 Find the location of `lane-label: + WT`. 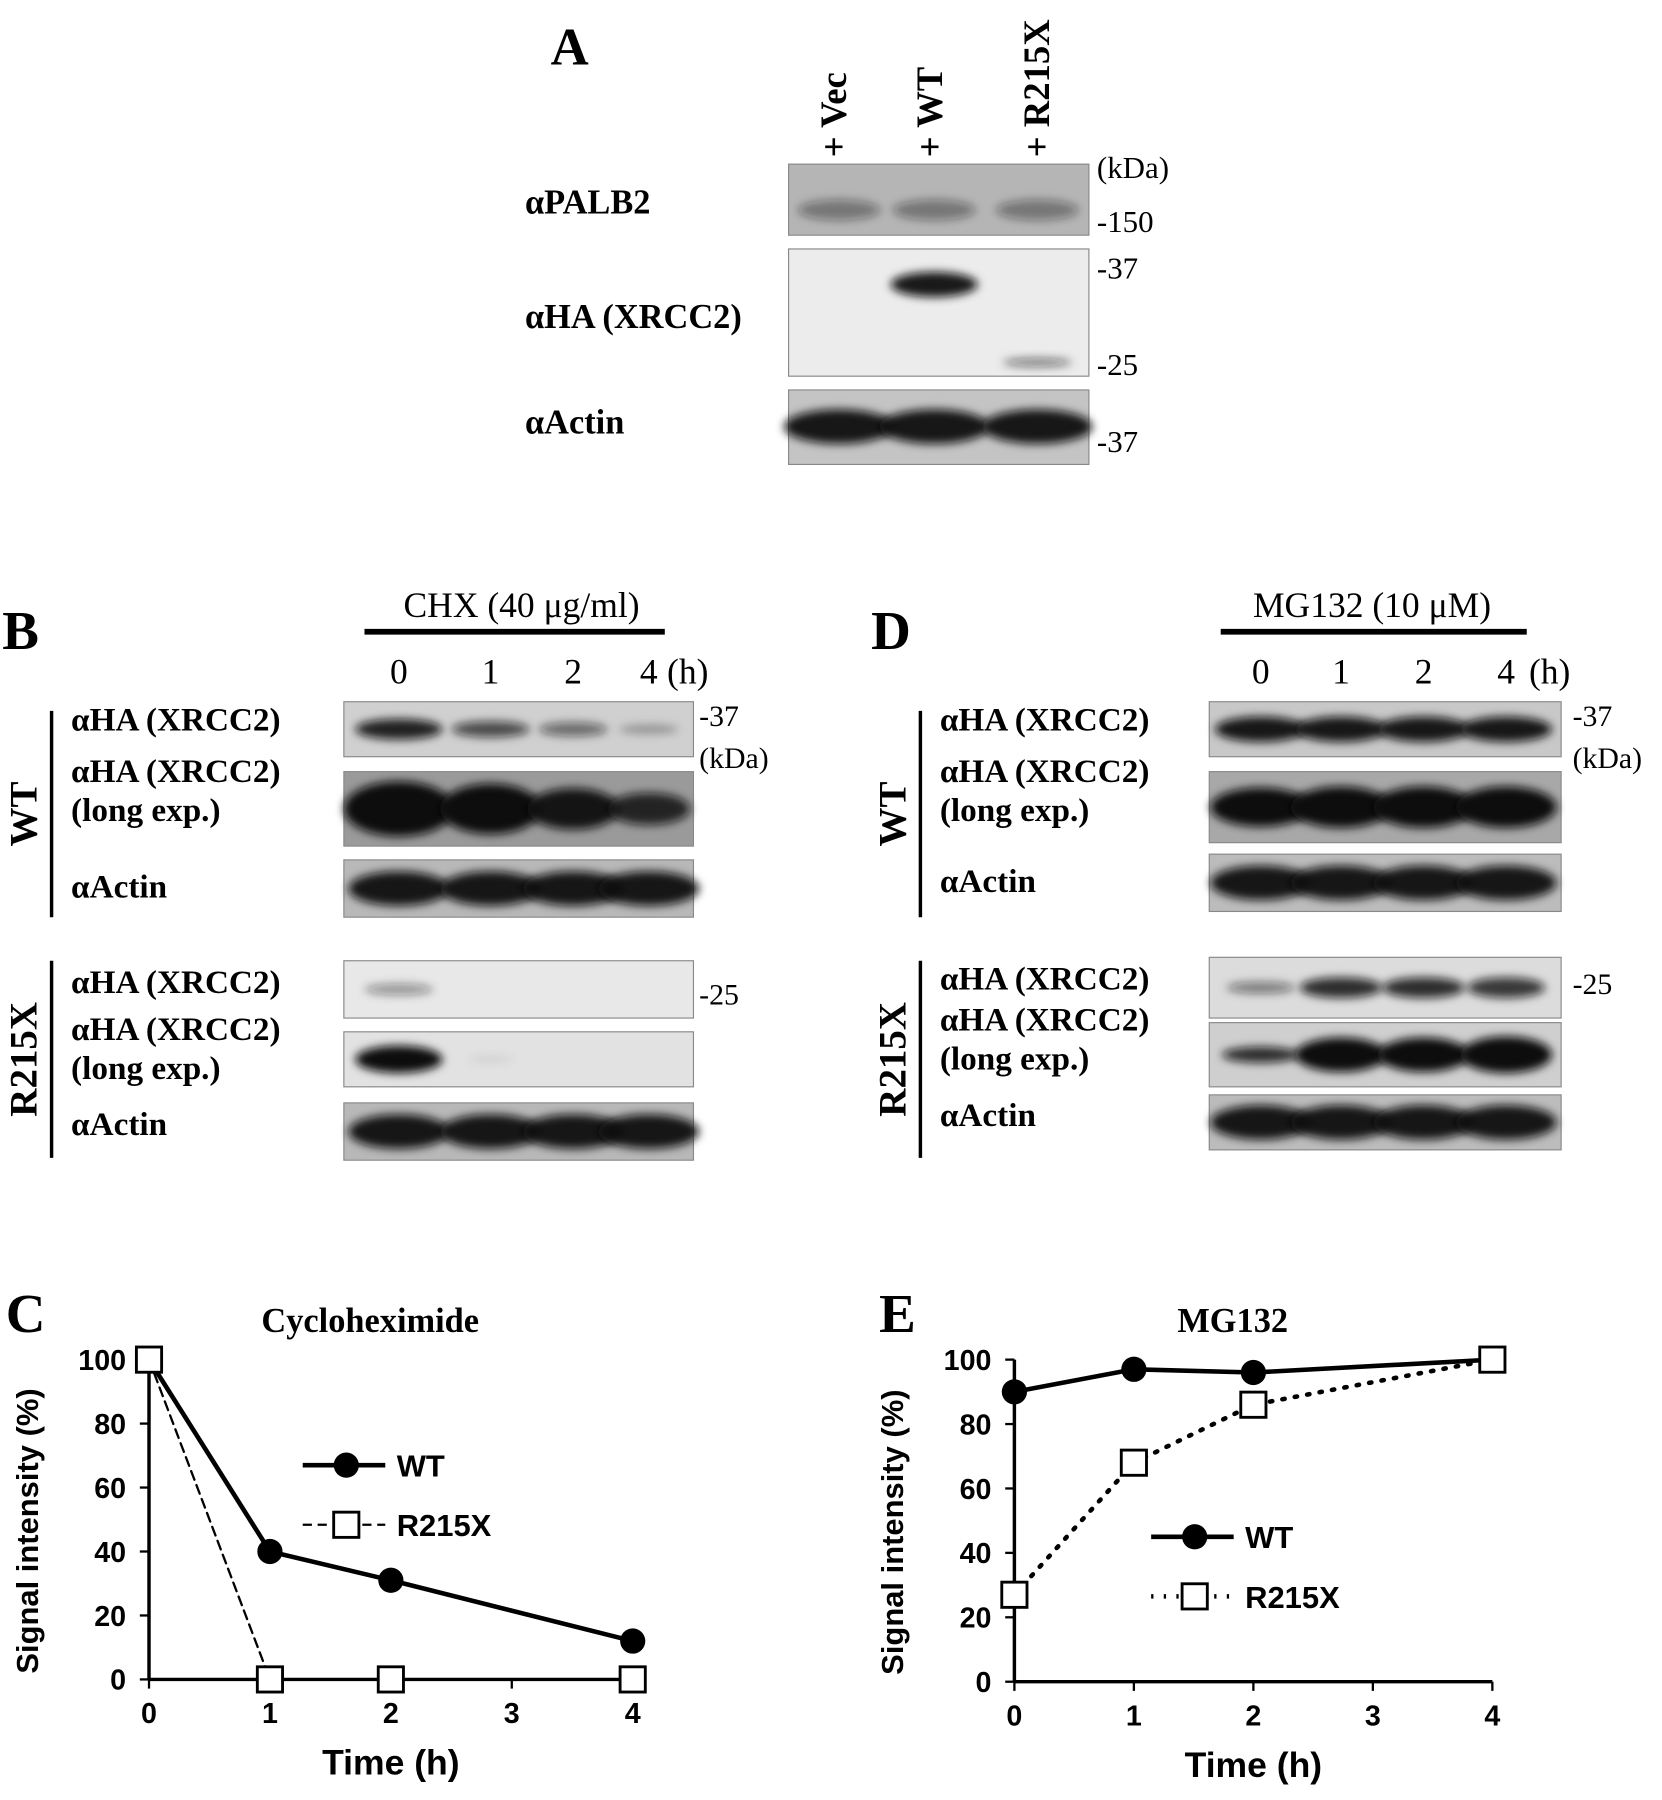

lane-label: + WT is located at coordinates (929, 112).